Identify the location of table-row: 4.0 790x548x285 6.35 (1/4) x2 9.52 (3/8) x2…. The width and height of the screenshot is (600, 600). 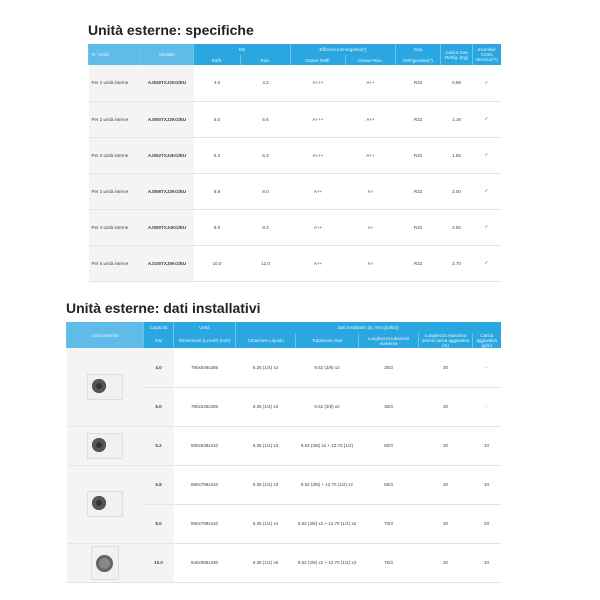
(283, 387).